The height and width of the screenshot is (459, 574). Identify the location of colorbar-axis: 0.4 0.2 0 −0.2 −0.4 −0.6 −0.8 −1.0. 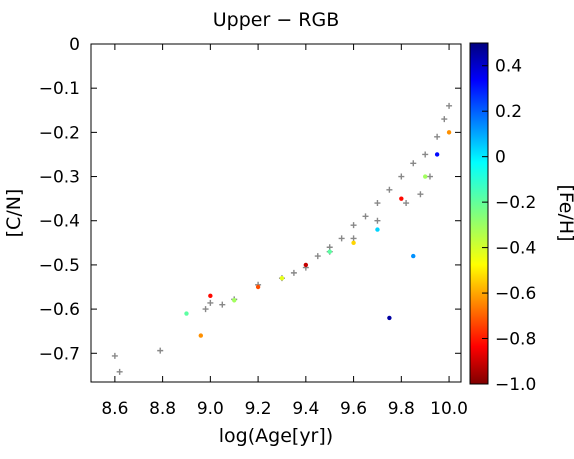
(509, 226).